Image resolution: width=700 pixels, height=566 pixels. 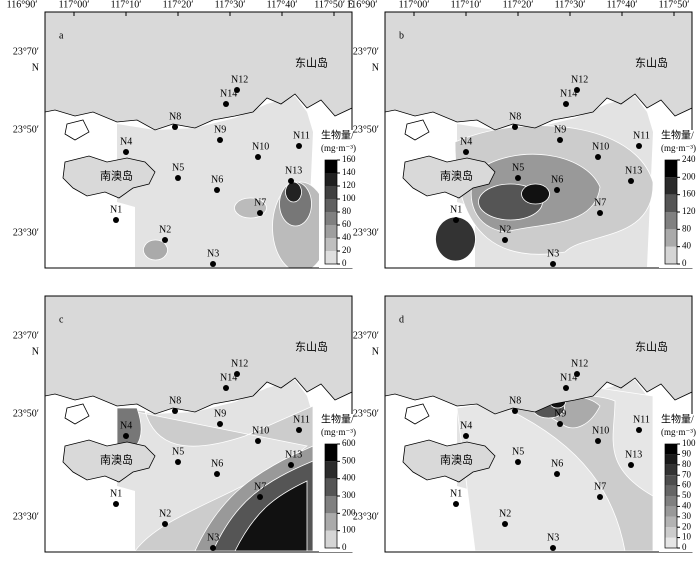 What do you see at coordinates (282, 5) in the screenshot?
I see `x-tick-label: 117°40′` at bounding box center [282, 5].